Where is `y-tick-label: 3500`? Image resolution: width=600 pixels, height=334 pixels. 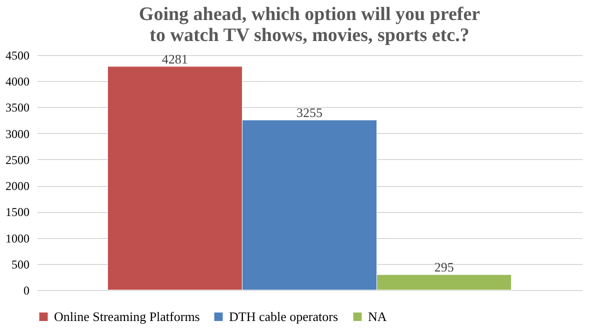
y-tick-label: 3500 is located at coordinates (18, 107).